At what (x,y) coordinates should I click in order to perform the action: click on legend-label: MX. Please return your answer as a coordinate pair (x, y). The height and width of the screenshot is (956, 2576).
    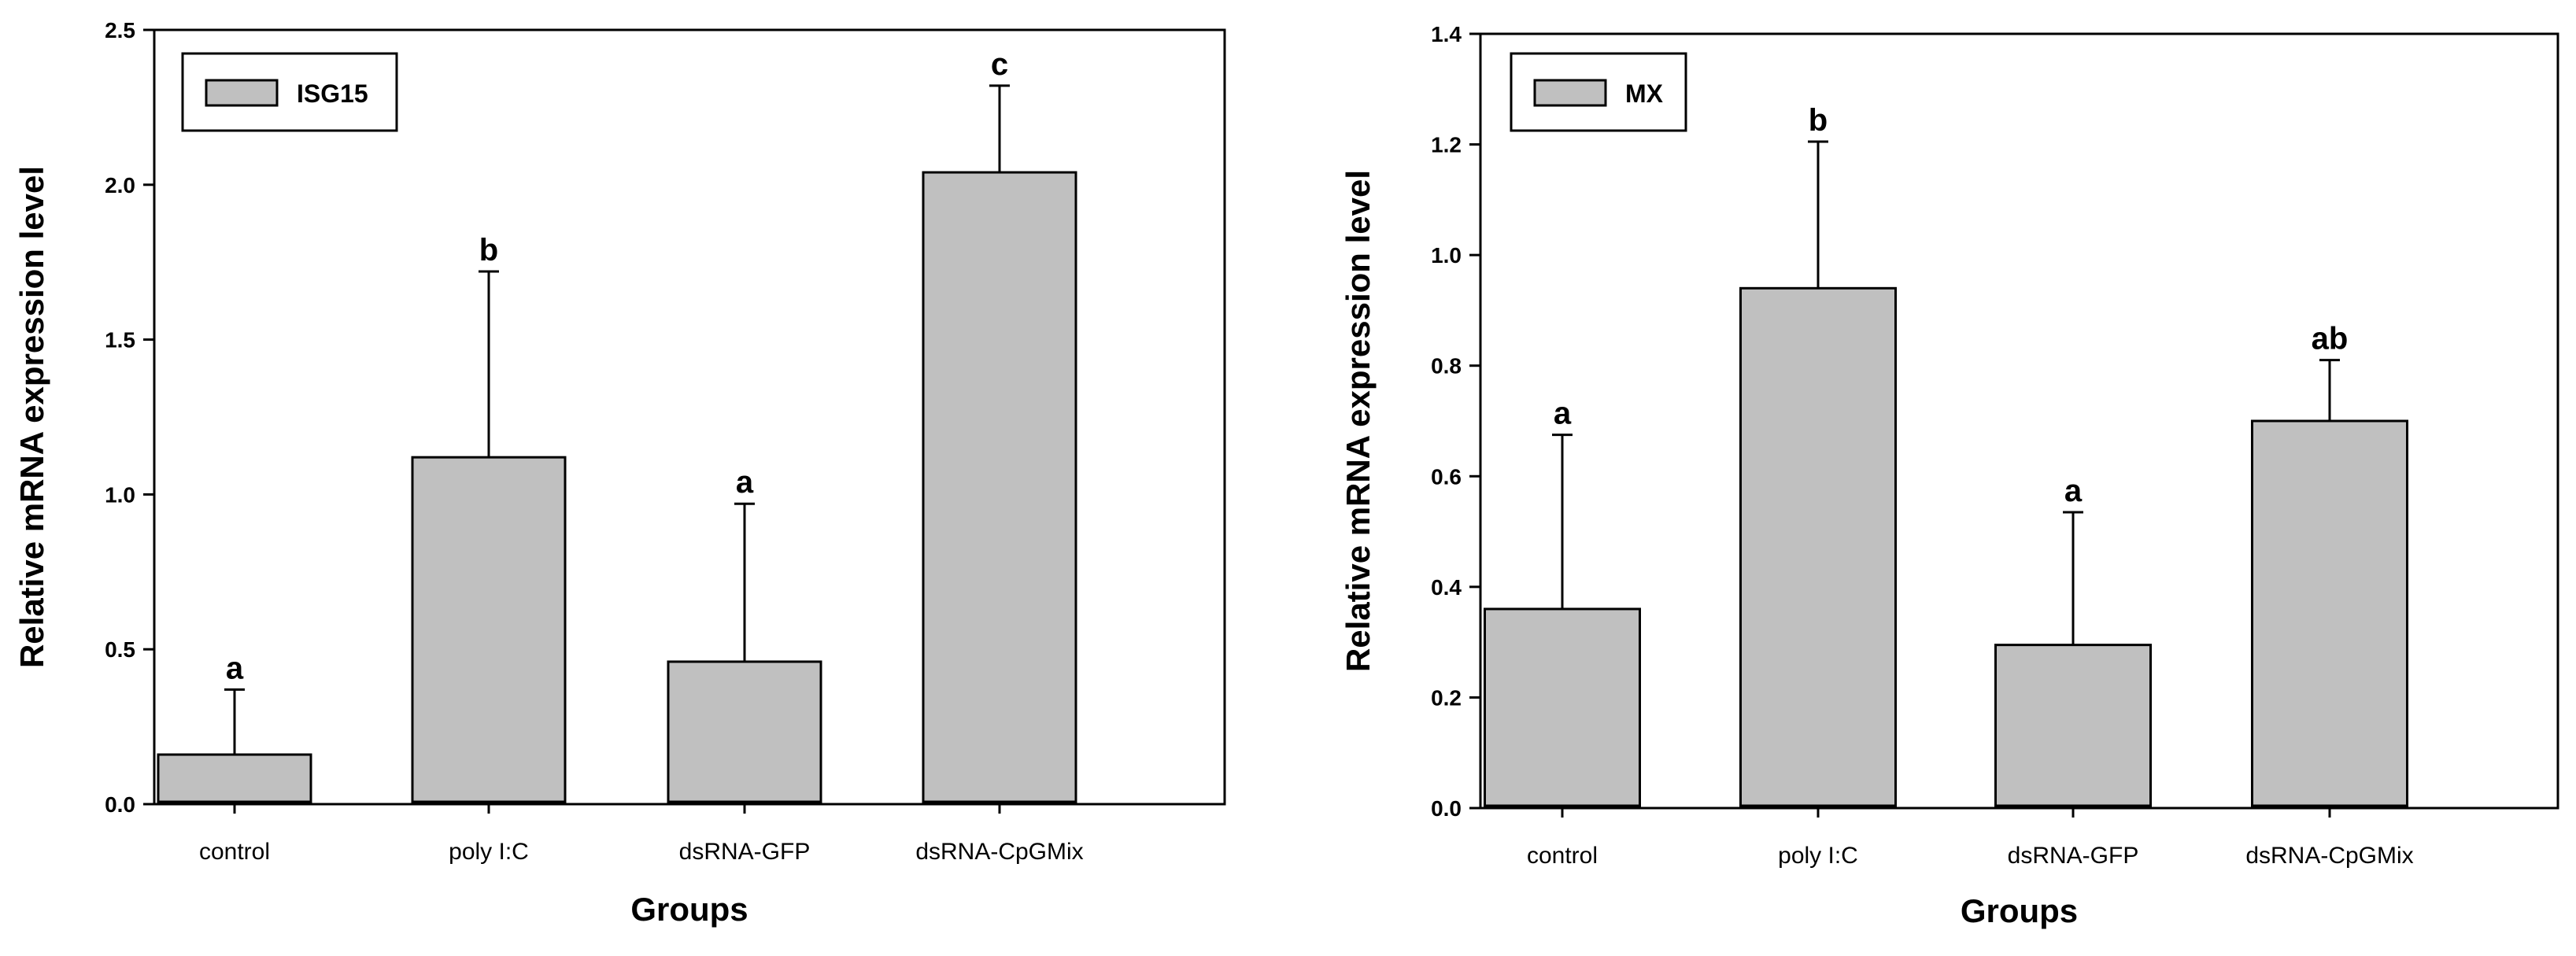
    Looking at the image, I should click on (1644, 93).